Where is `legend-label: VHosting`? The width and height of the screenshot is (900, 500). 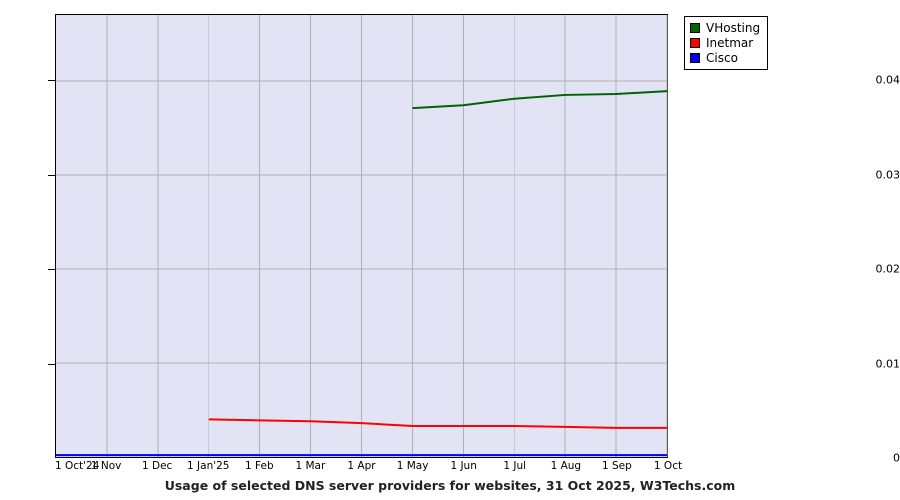
legend-label: VHosting is located at coordinates (733, 27).